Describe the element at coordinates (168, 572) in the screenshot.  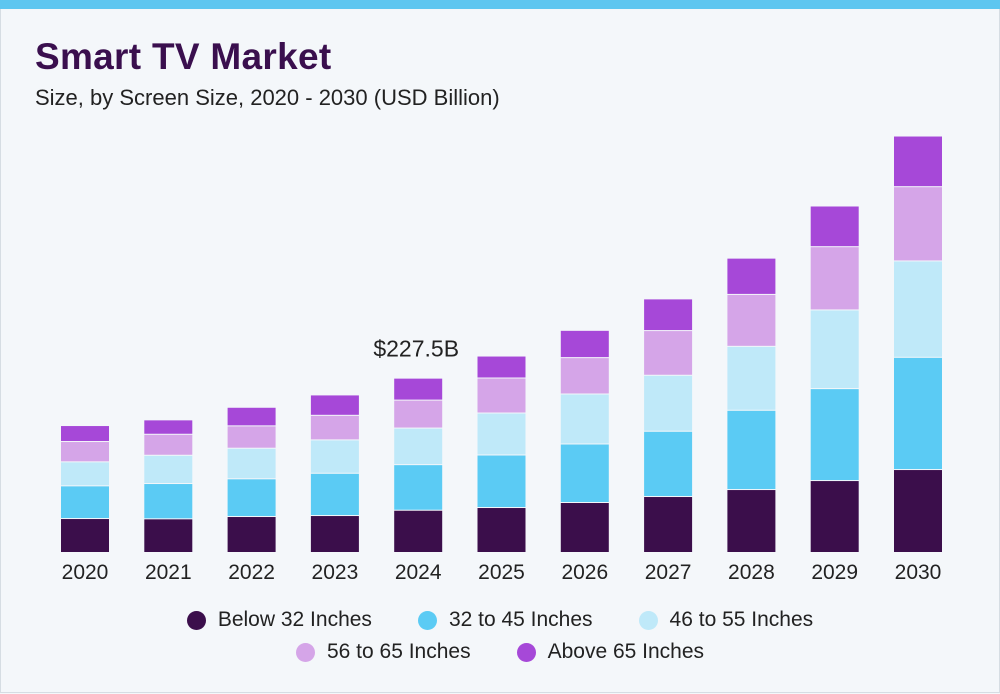
I see `x-tick-label: 2021` at that location.